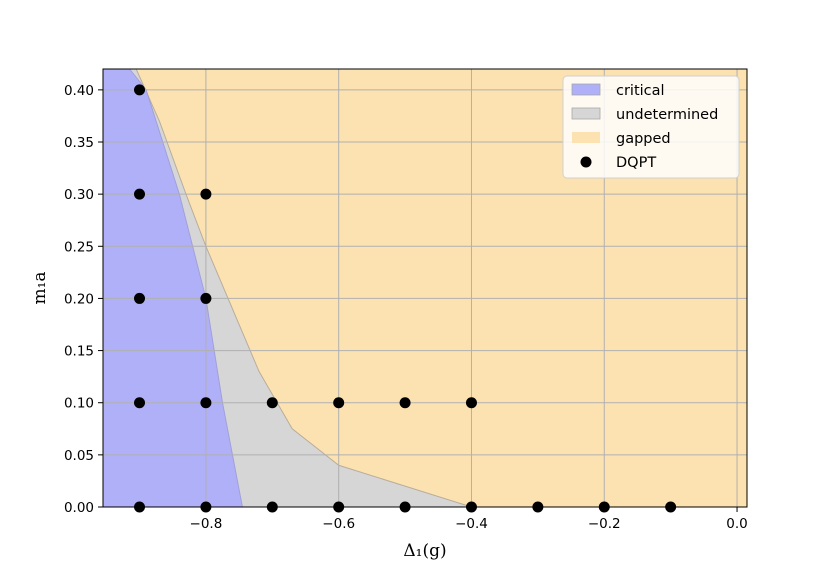 The height and width of the screenshot is (569, 830). I want to click on y-tick-label: 0.15, so click(79, 352).